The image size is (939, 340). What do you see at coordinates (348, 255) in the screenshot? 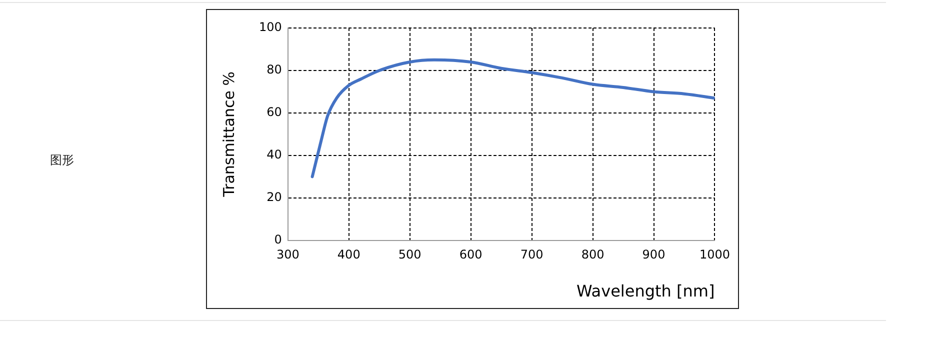
I see `x-tick-label: 400` at bounding box center [348, 255].